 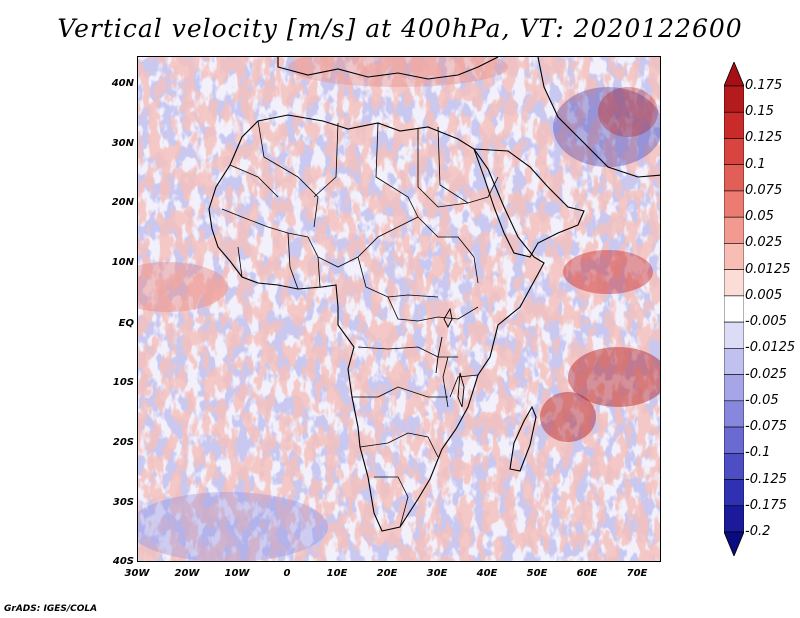 What do you see at coordinates (734, 74) in the screenshot?
I see `colorbar-max-triangle` at bounding box center [734, 74].